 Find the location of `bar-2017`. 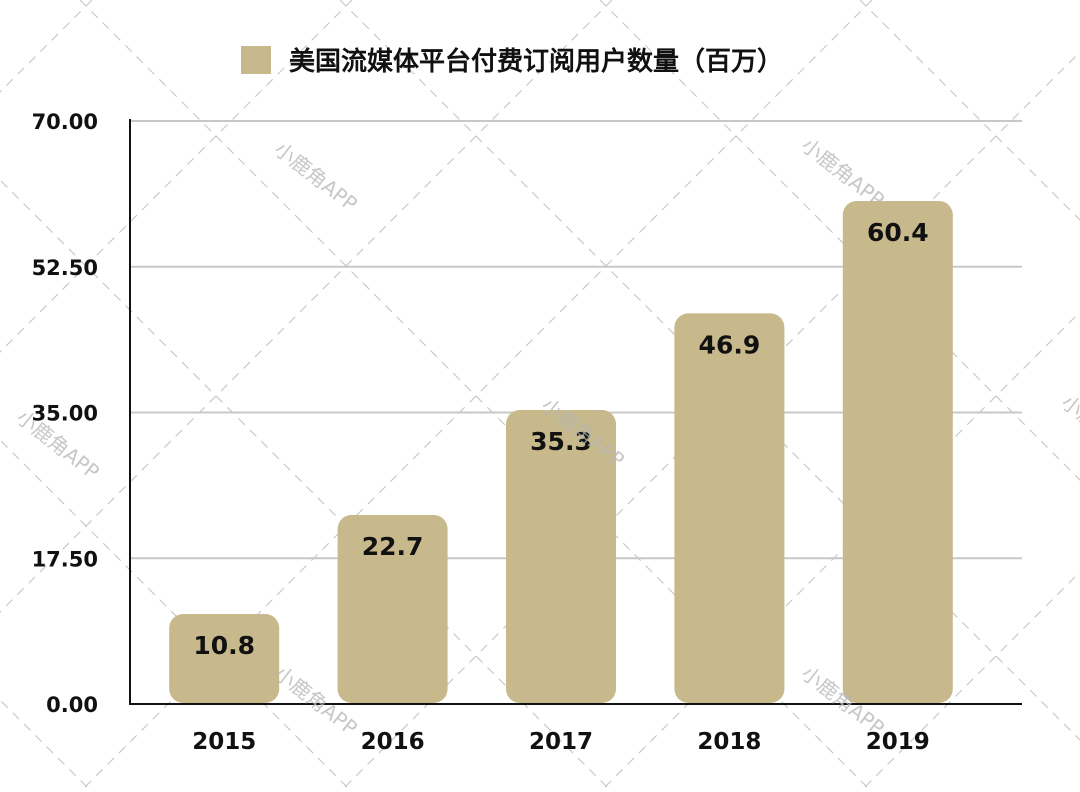

bar-2017 is located at coordinates (561, 556).